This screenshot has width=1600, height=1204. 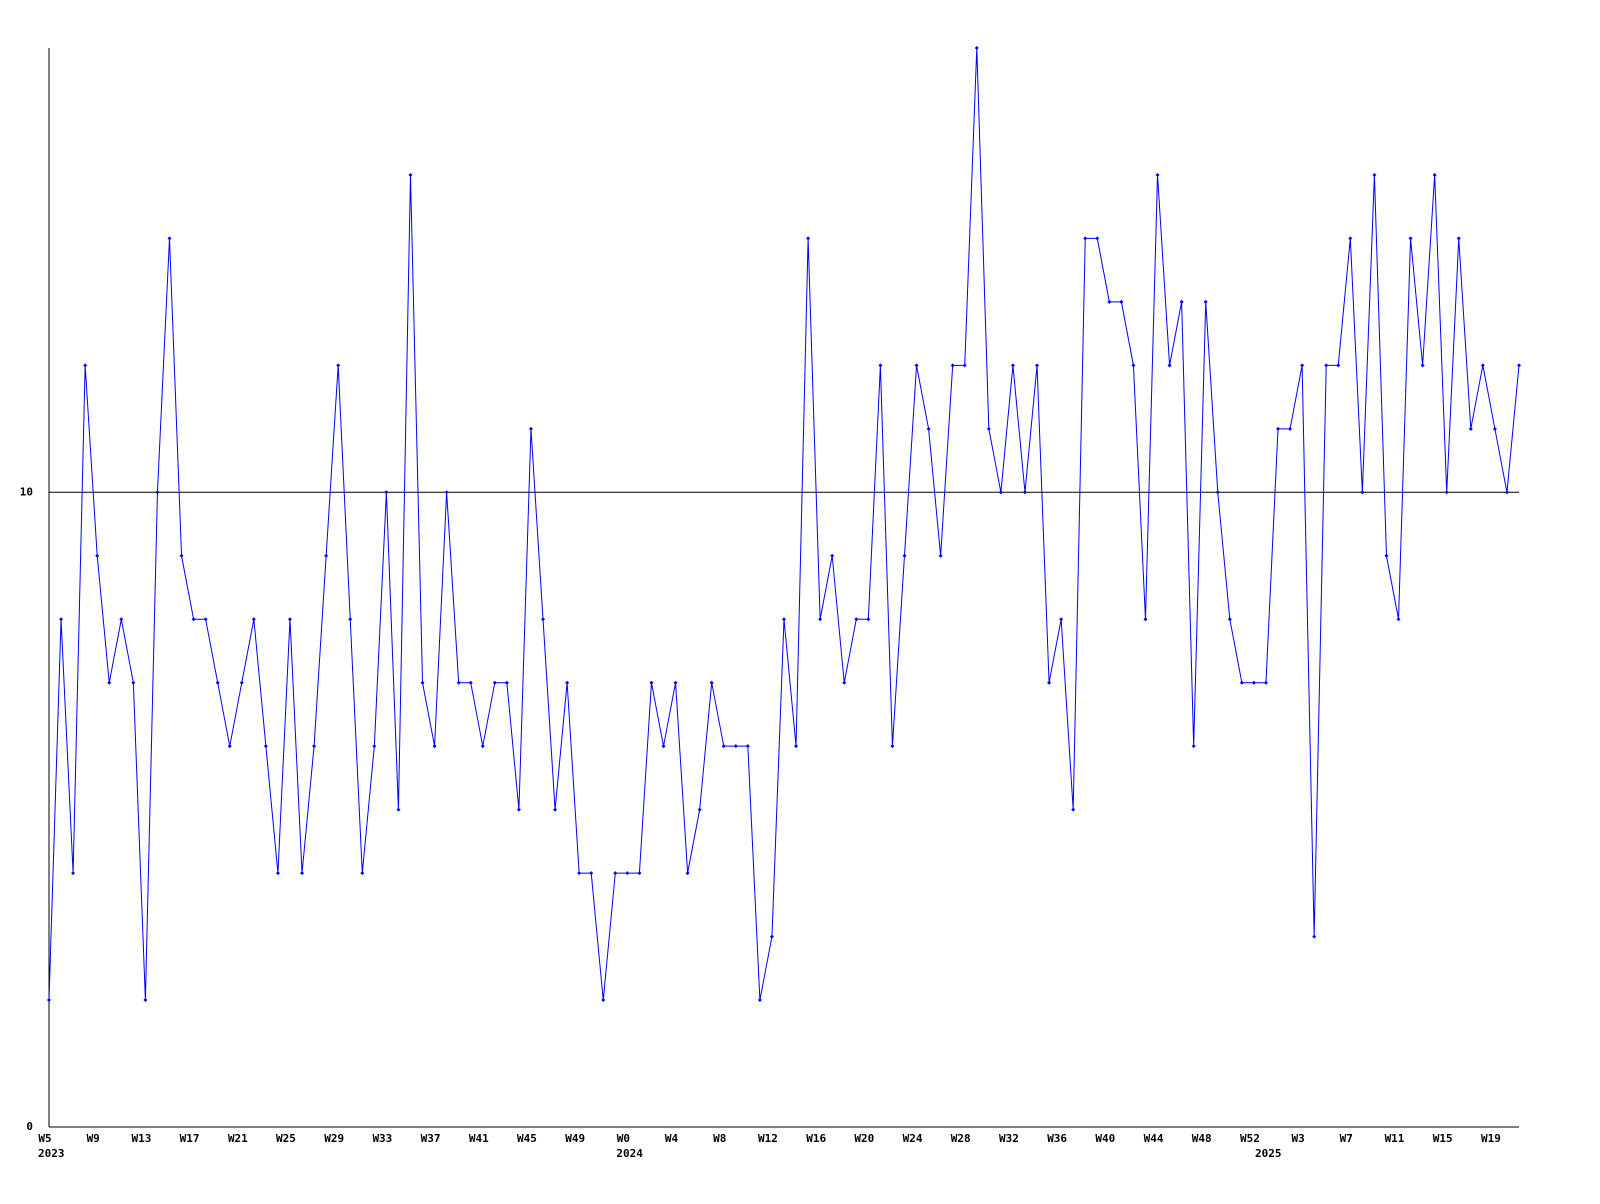 What do you see at coordinates (1105, 1138) in the screenshot?
I see `x-tick-label: W40` at bounding box center [1105, 1138].